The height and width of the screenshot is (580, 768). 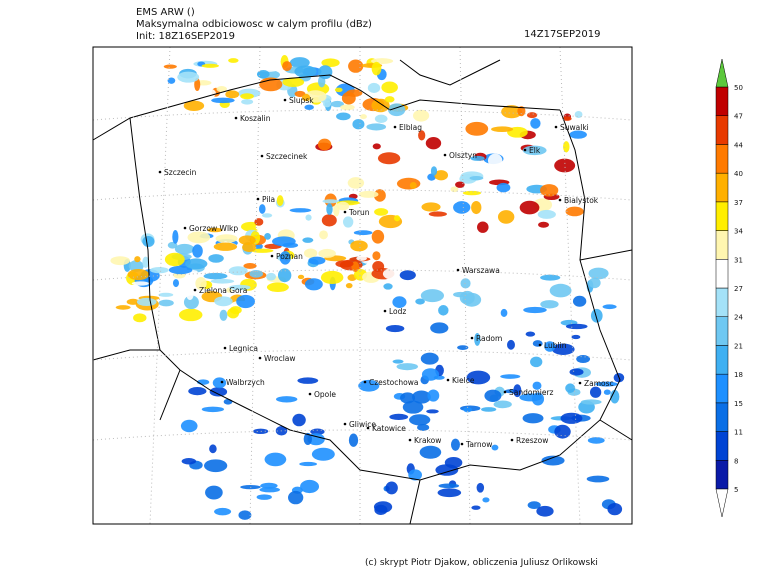 I want to click on colorbar-label: 47, so click(x=738, y=117).